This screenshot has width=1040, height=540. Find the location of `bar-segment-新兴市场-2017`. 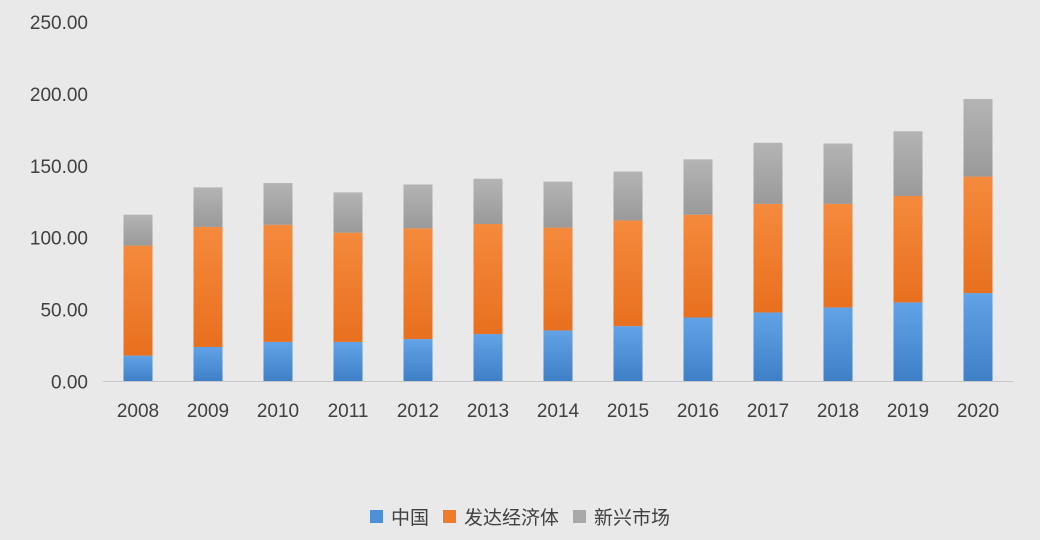

bar-segment-新兴市场-2017 is located at coordinates (768, 173).